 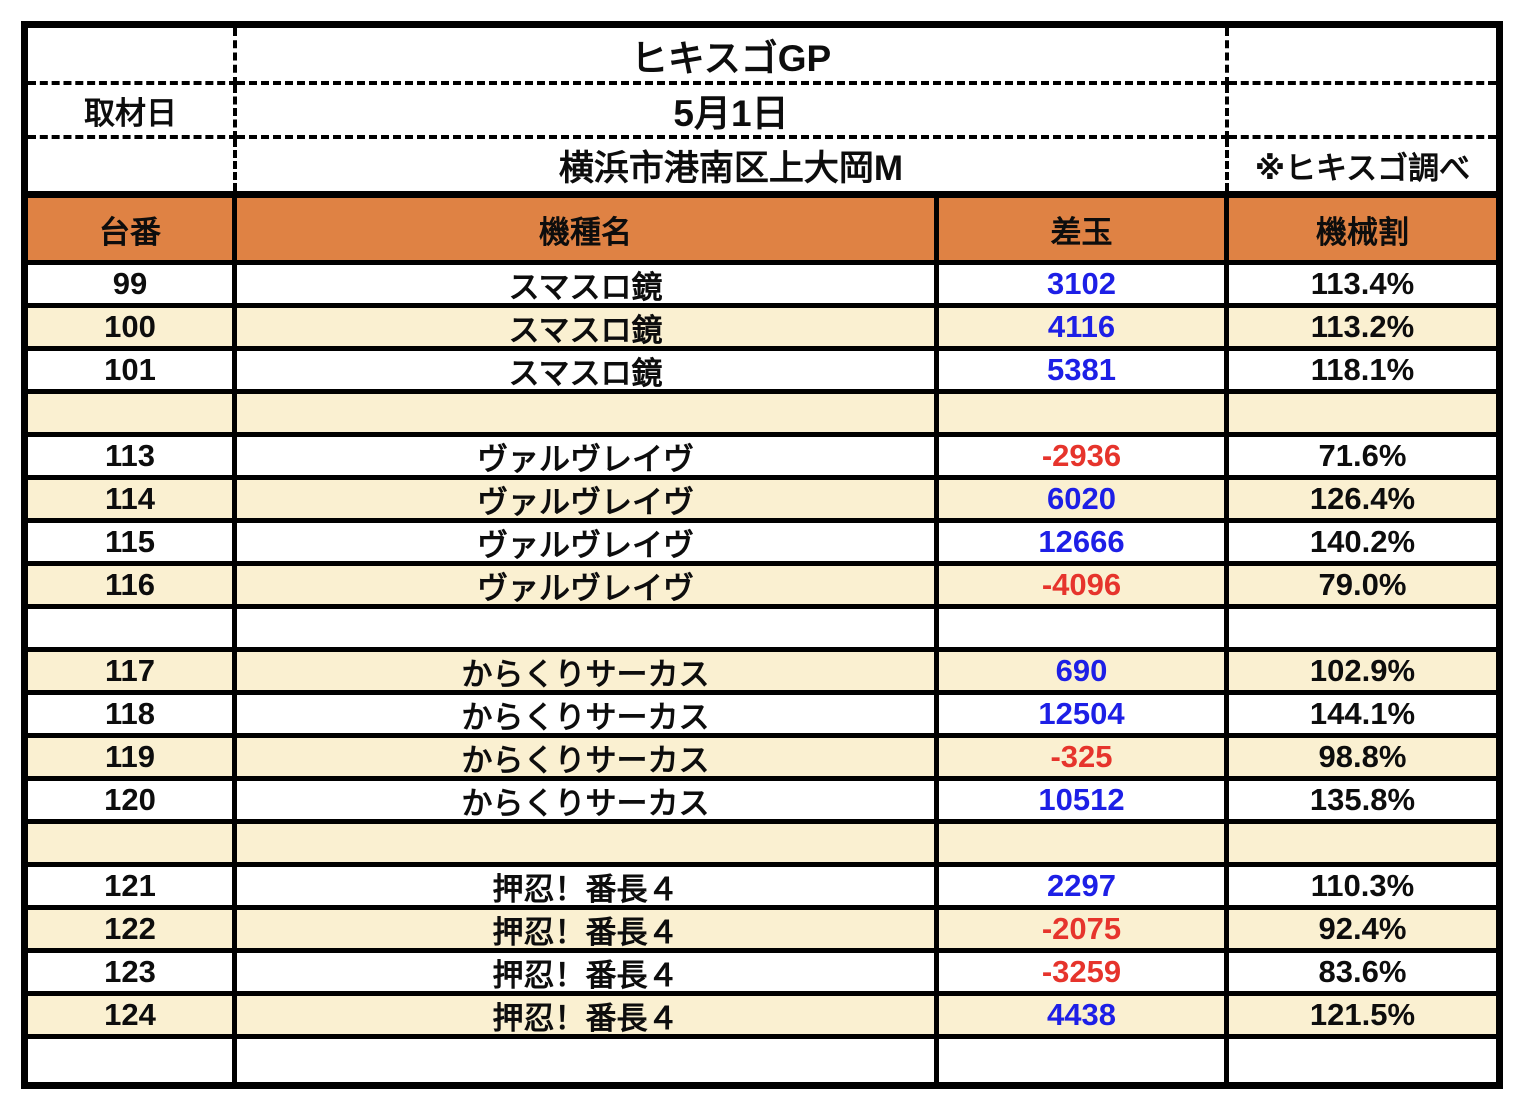 I want to click on col-header-machine-name: 機種名, so click(x=588, y=231).